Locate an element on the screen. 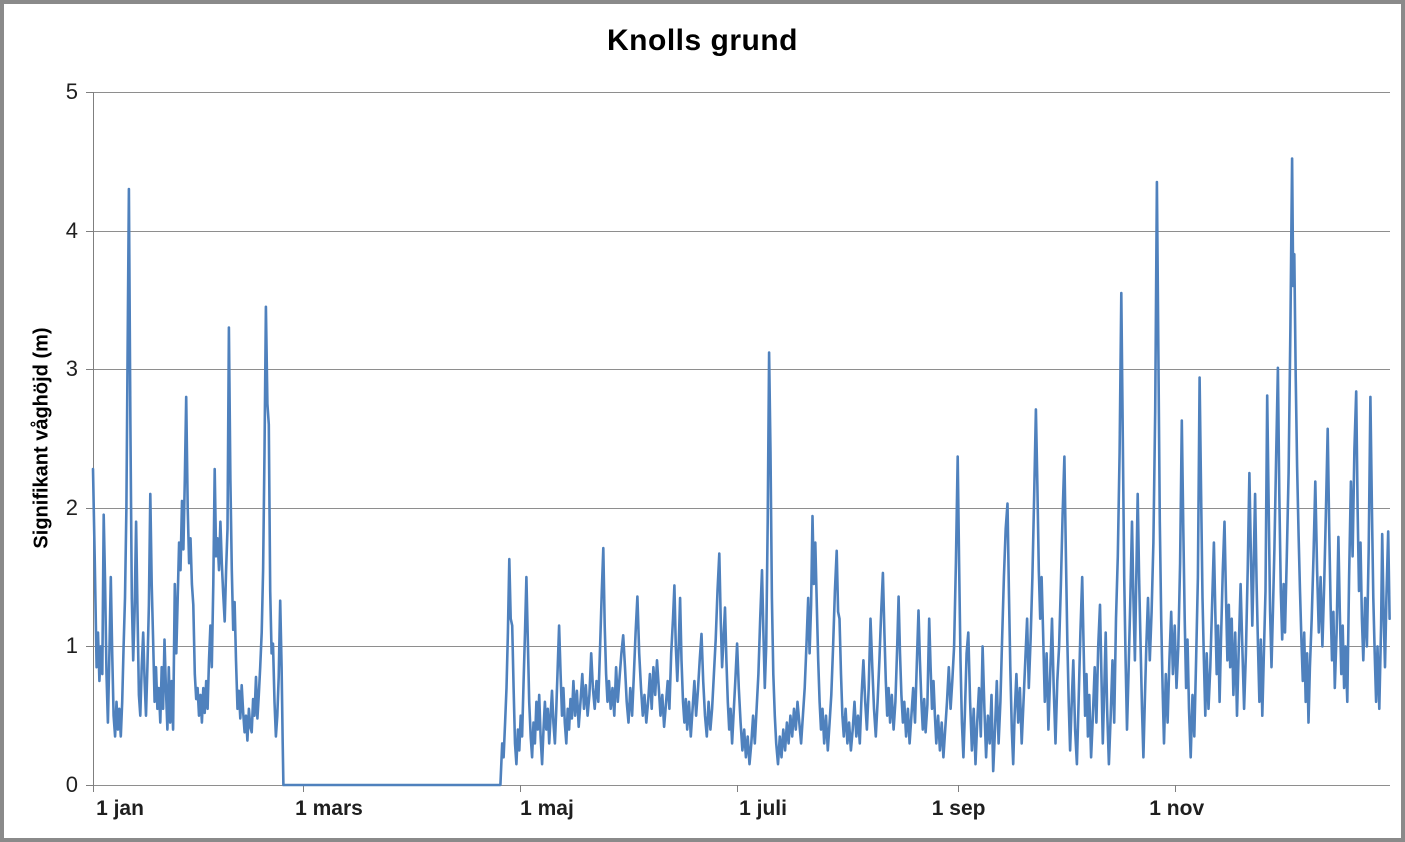 Image resolution: width=1405 pixels, height=842 pixels. y-tick-label: 2 is located at coordinates (71, 507).